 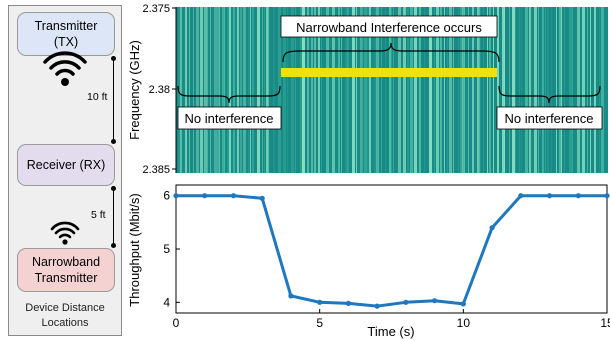 What do you see at coordinates (549, 118) in the screenshot?
I see `right-annotation-text: No interference` at bounding box center [549, 118].